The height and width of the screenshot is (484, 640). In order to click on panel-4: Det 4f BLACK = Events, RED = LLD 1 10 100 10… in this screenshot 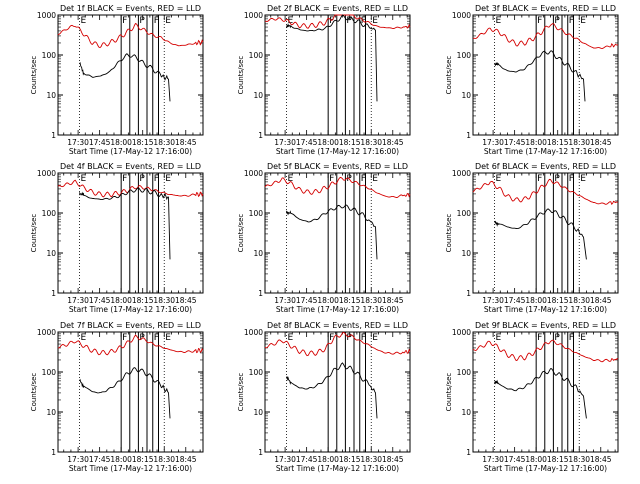, I will do `click(117, 238)`.